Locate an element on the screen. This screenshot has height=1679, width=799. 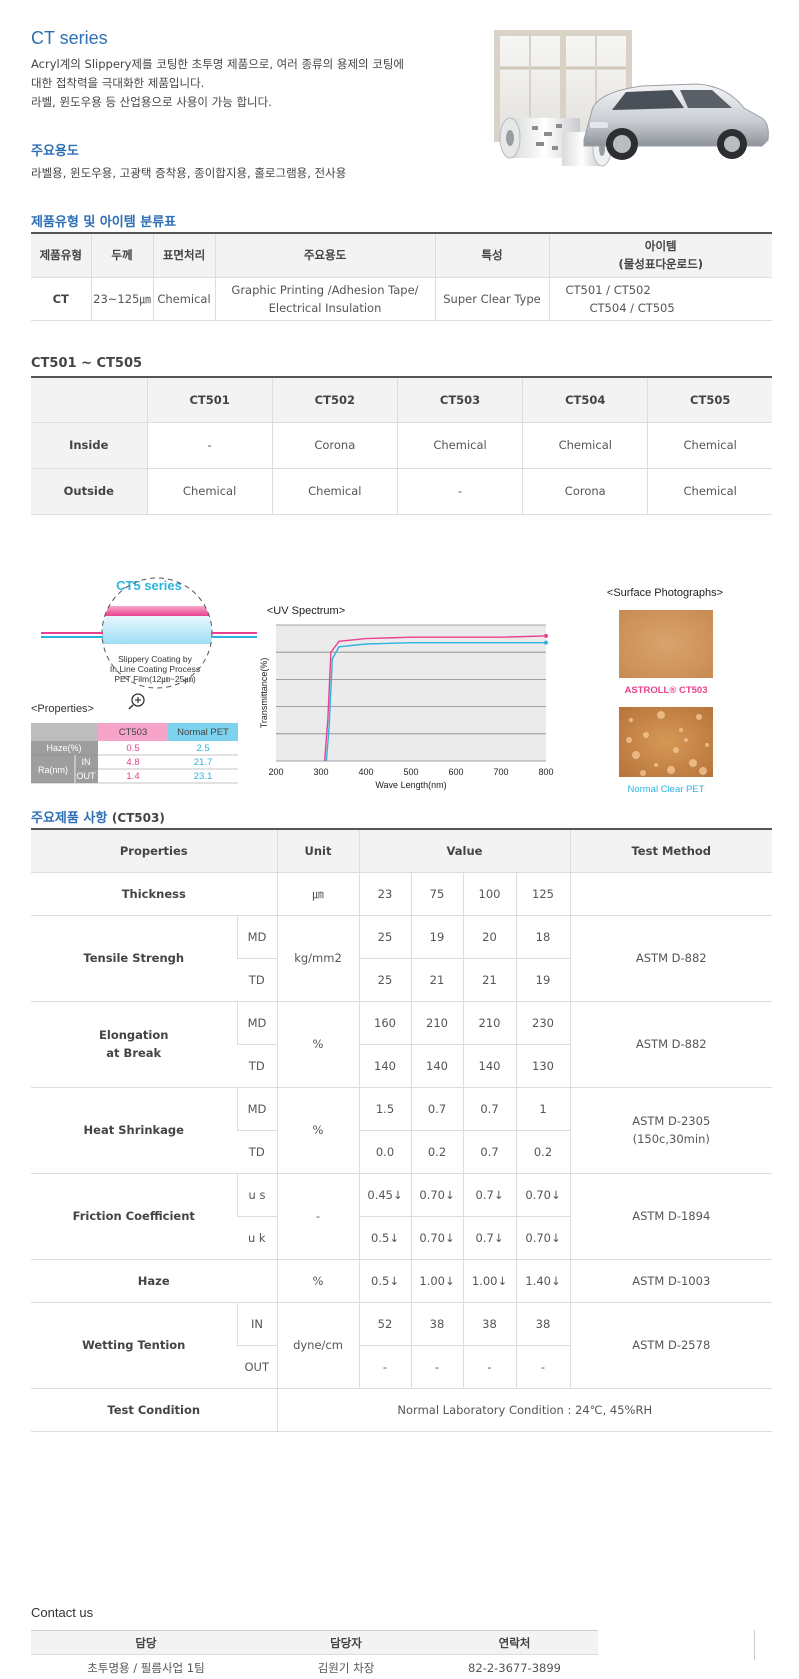
col-header-type: 제품유형 is located at coordinates (61, 255).